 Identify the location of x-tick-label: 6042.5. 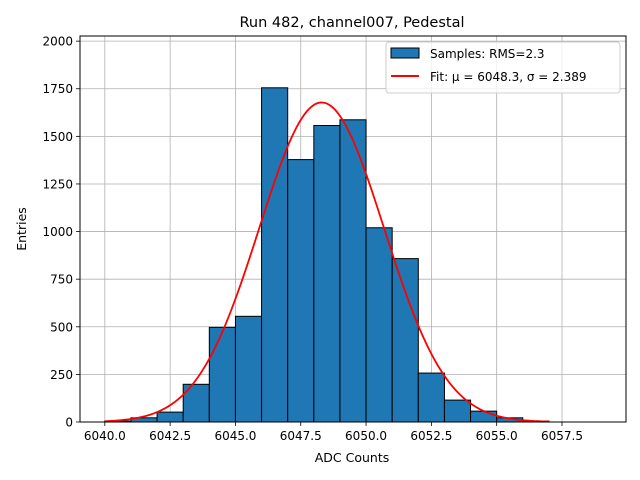
(170, 436).